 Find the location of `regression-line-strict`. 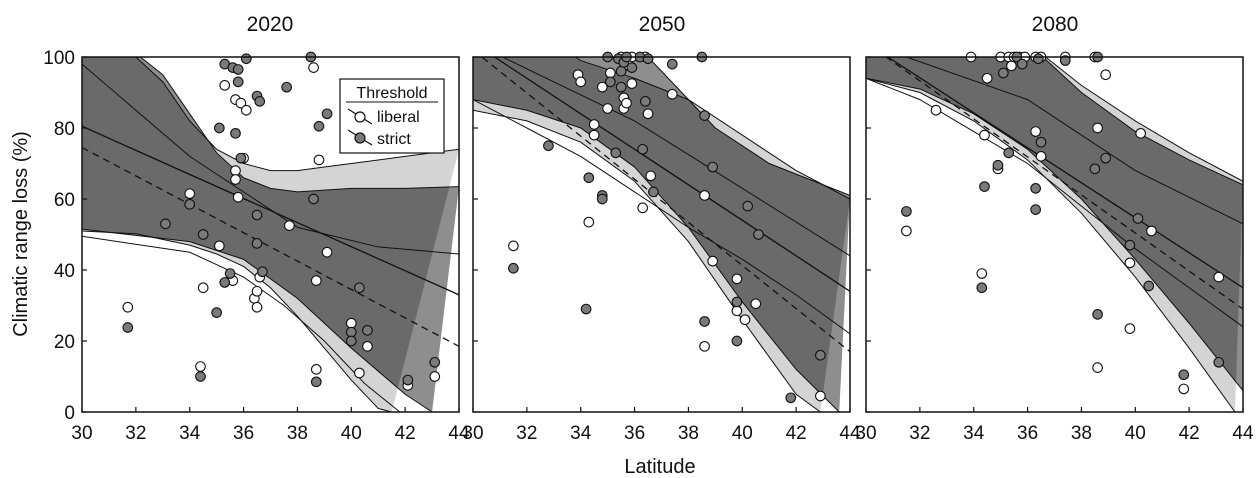

regression-line-strict is located at coordinates (1064, 173).